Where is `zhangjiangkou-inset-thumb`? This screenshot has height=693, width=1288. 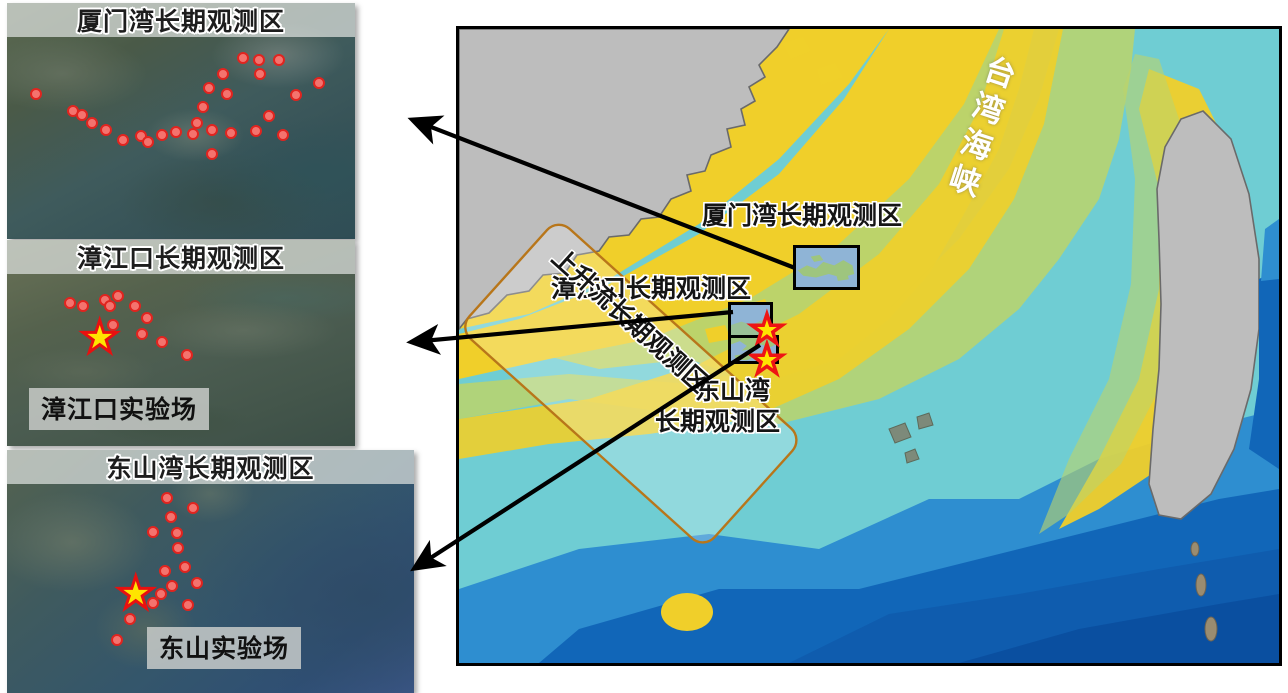 zhangjiangkou-inset-thumb is located at coordinates (750, 320).